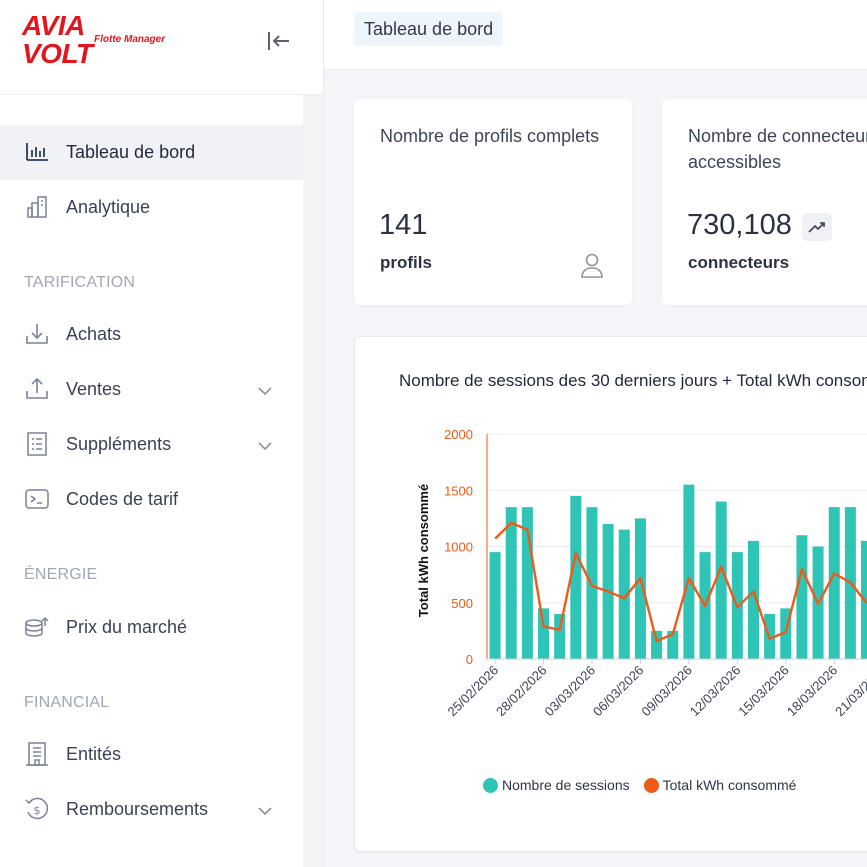  Describe the element at coordinates (37, 627) in the screenshot. I see `coins-icon` at that location.